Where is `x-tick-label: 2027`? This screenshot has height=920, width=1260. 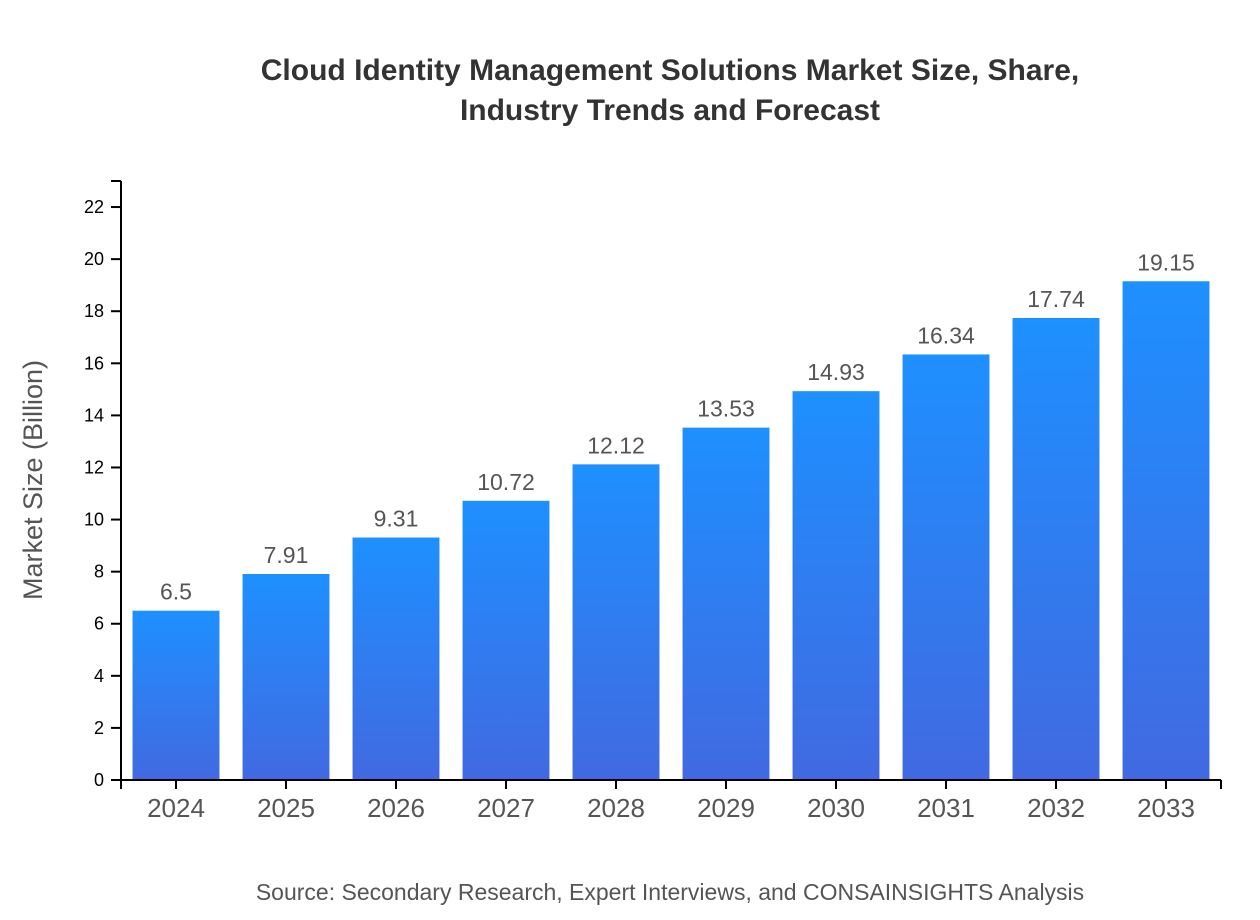
x-tick-label: 2027 is located at coordinates (506, 808).